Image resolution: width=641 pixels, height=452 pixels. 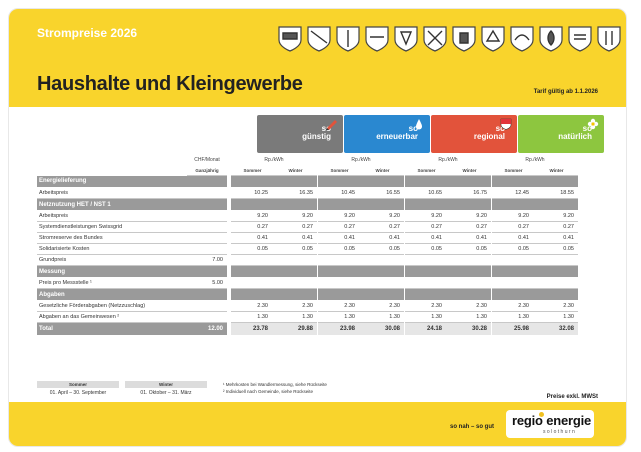 What do you see at coordinates (207, 260) in the screenshot?
I see `chf-cell: 7.00` at bounding box center [207, 260].